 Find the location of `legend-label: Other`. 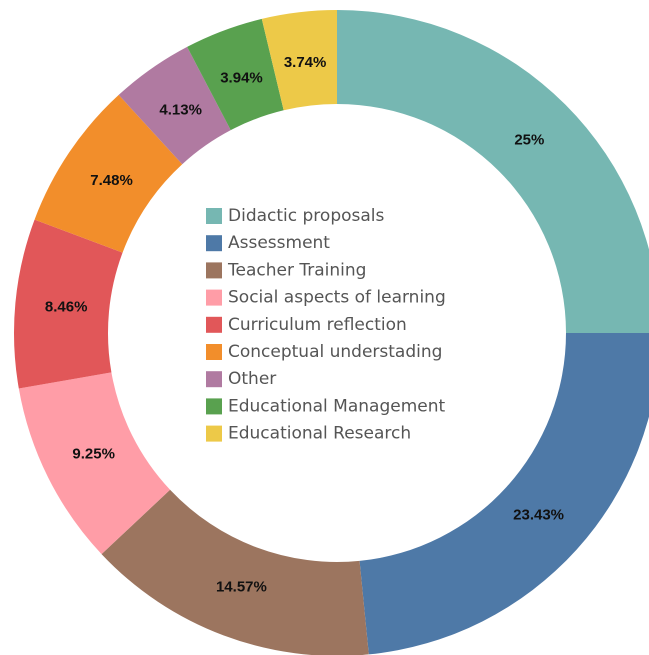

legend-label: Other is located at coordinates (252, 379).